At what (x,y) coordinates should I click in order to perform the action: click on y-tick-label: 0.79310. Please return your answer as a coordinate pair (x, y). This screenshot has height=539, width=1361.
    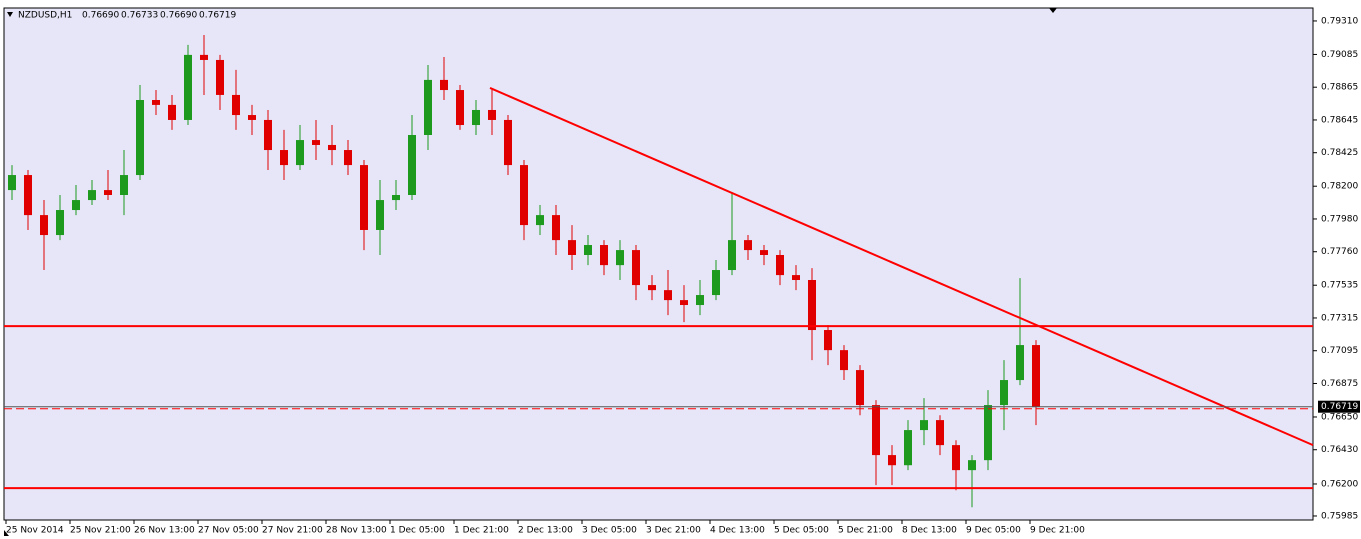
    Looking at the image, I should click on (1339, 21).